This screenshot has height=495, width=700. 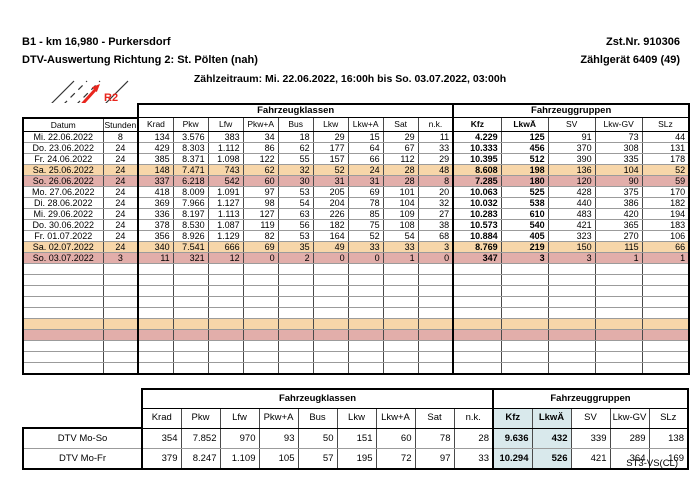 What do you see at coordinates (295, 136) in the screenshot?
I see `value-cell: 18` at bounding box center [295, 136].